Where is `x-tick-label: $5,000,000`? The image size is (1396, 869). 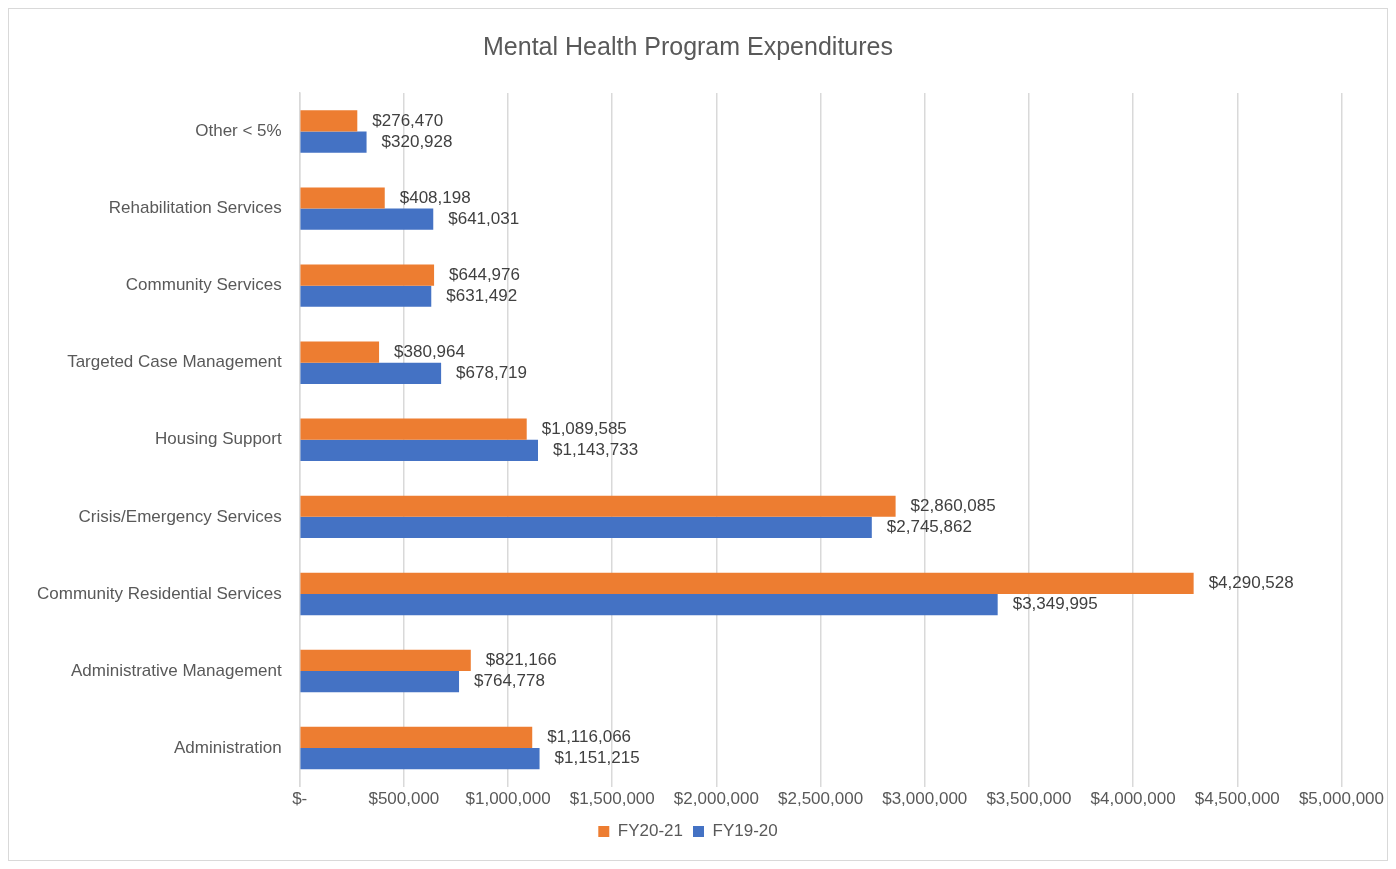 x-tick-label: $5,000,000 is located at coordinates (1341, 799).